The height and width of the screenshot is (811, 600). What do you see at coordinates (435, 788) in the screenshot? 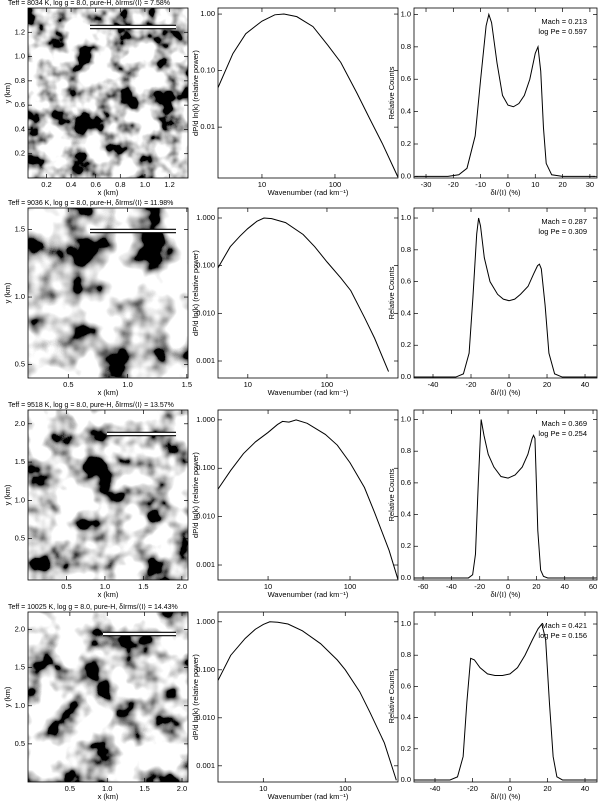
I see `x-tick-label: -40` at bounding box center [435, 788].